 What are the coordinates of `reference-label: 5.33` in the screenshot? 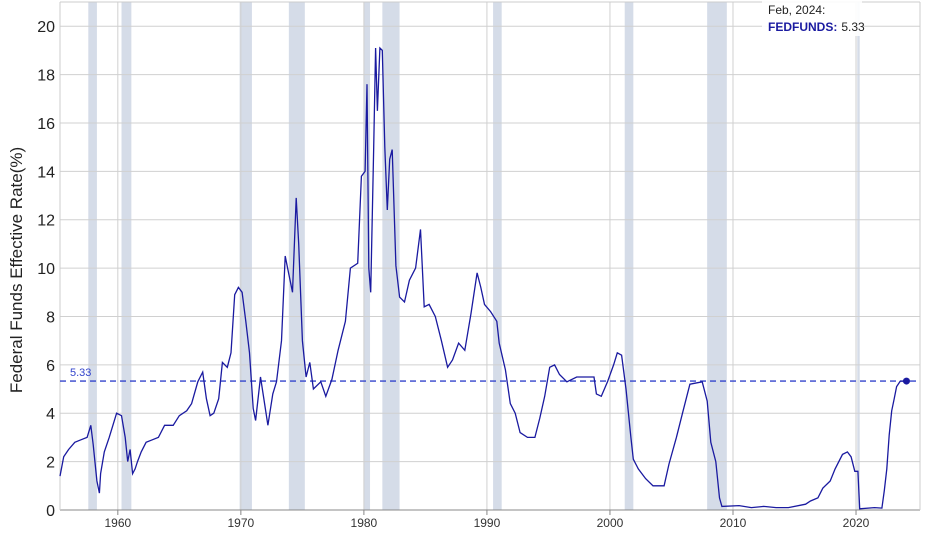 It's located at (80, 373).